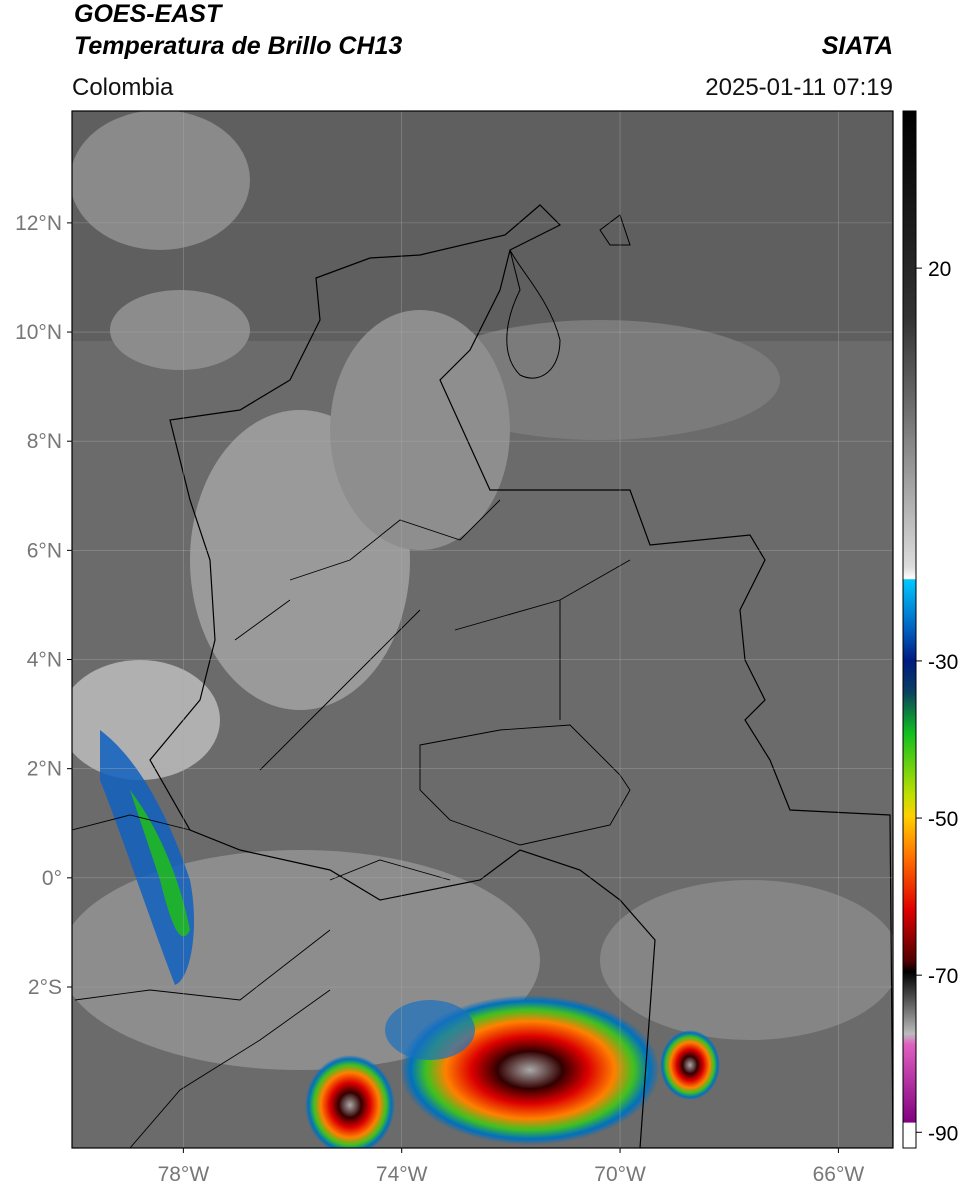 This screenshot has height=1195, width=966. What do you see at coordinates (44, 769) in the screenshot?
I see `lat-tick-label: 2°N` at bounding box center [44, 769].